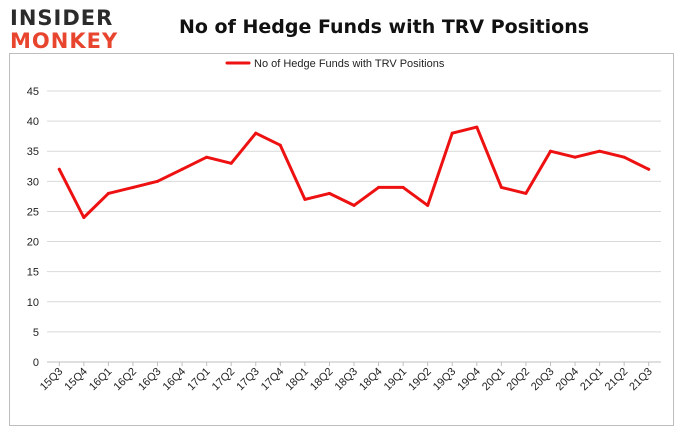  I want to click on x-tick-label-17Q4: 17Q4, so click(273, 380).